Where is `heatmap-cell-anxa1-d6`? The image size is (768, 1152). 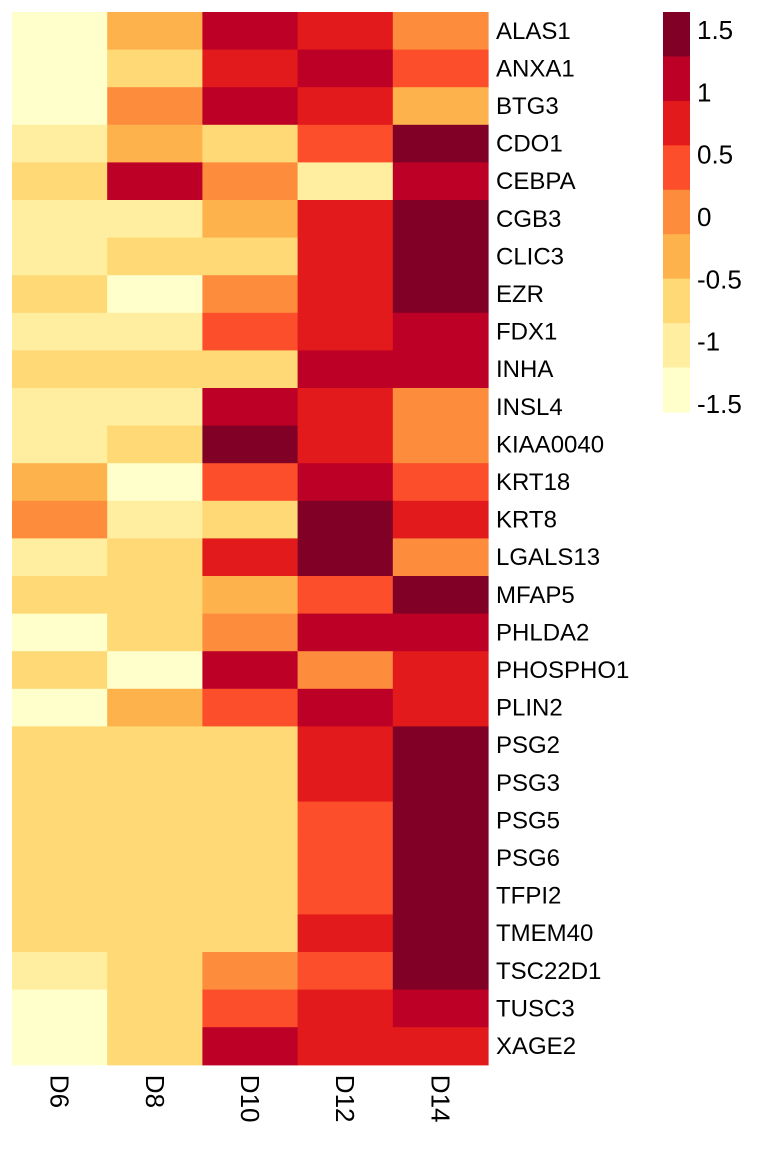 heatmap-cell-anxa1-d6 is located at coordinates (60, 68).